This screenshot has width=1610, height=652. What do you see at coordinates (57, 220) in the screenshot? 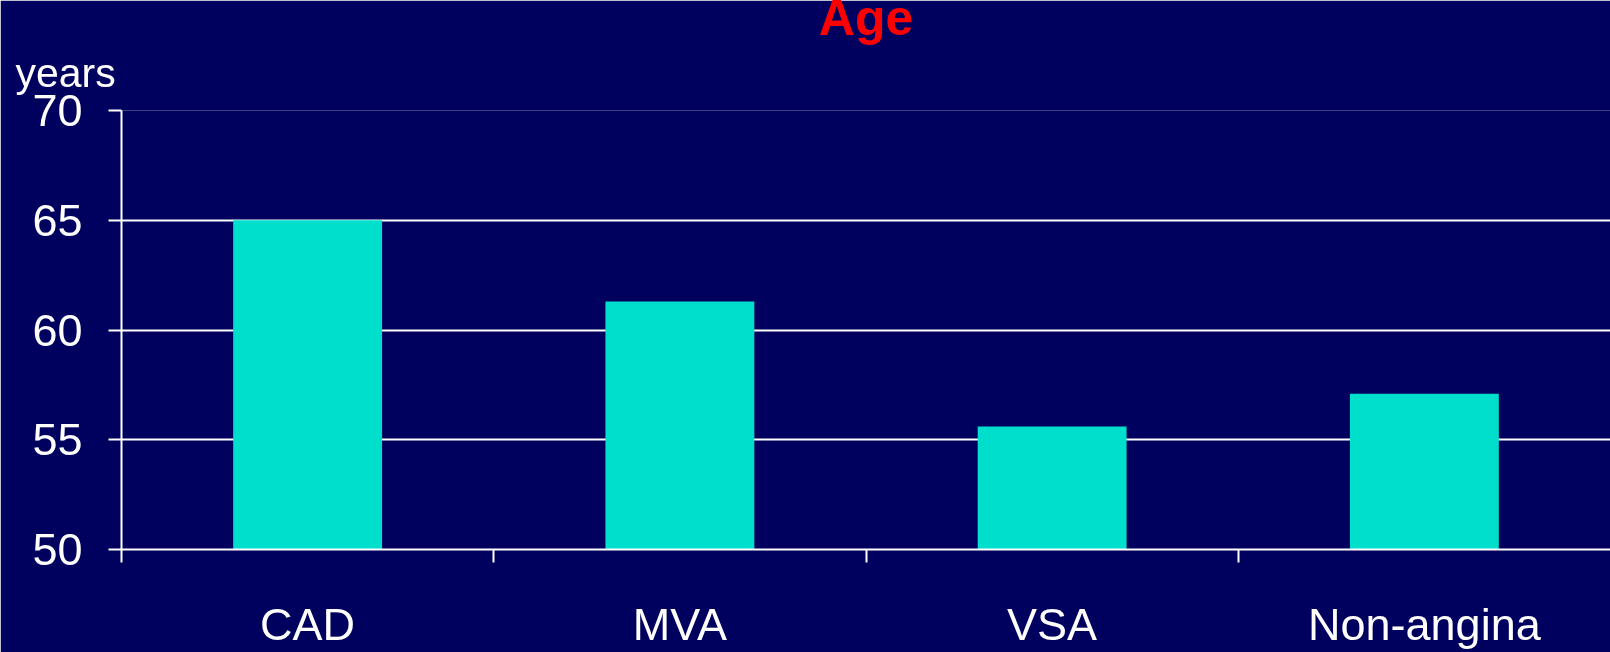
I see `y-tick-label: 65` at bounding box center [57, 220].